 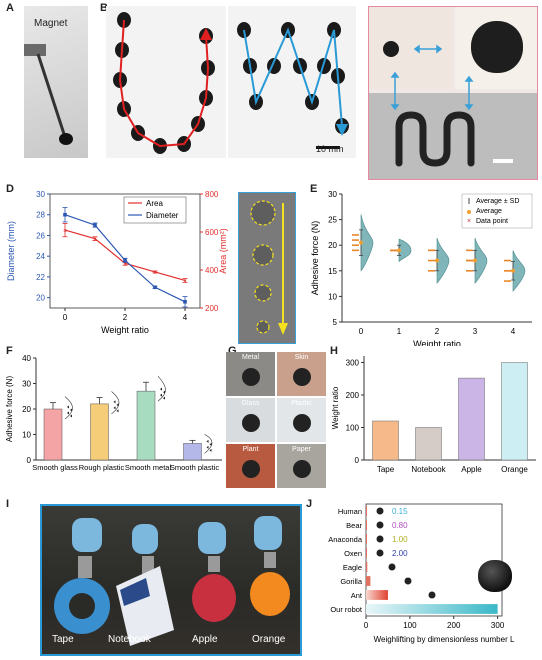 What do you see at coordinates (492, 221) in the screenshot?
I see `legend-entry: Data point` at bounding box center [492, 221].